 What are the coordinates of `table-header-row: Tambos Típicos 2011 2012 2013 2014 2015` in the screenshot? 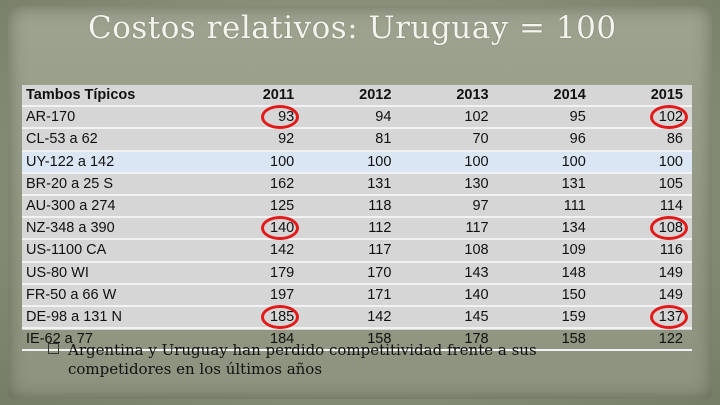 It's located at (357, 96).